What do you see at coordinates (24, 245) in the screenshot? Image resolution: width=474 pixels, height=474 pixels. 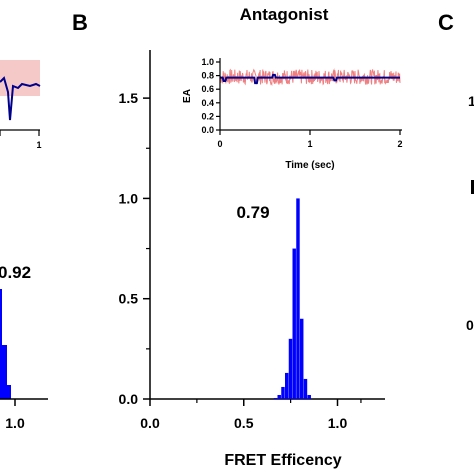 I see `left-partial-panel: 1 0.92 1.0` at bounding box center [24, 245].